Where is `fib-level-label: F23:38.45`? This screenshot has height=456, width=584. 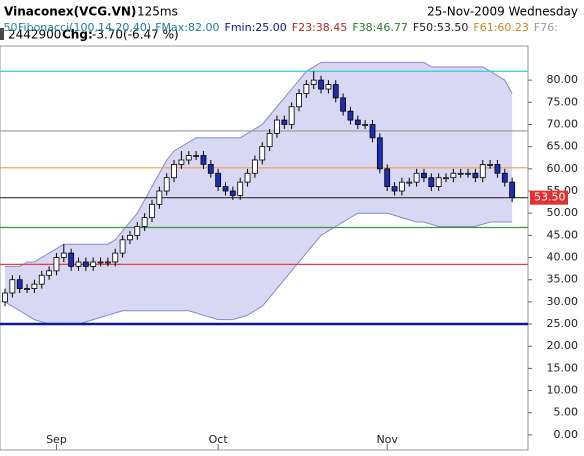
fib-level-label: F23:38.45 is located at coordinates (320, 27).